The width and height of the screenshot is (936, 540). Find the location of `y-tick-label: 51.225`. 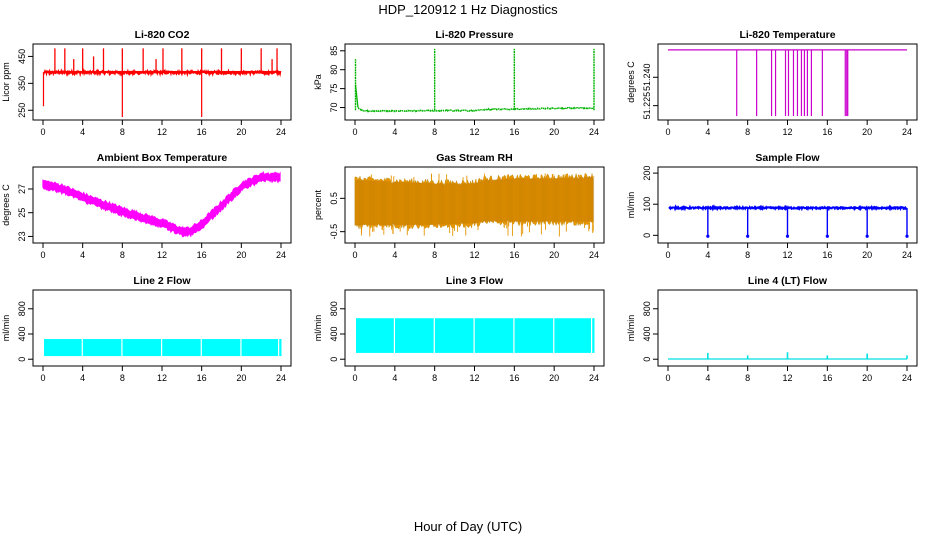

y-tick-label: 51.225 is located at coordinates (647, 106).